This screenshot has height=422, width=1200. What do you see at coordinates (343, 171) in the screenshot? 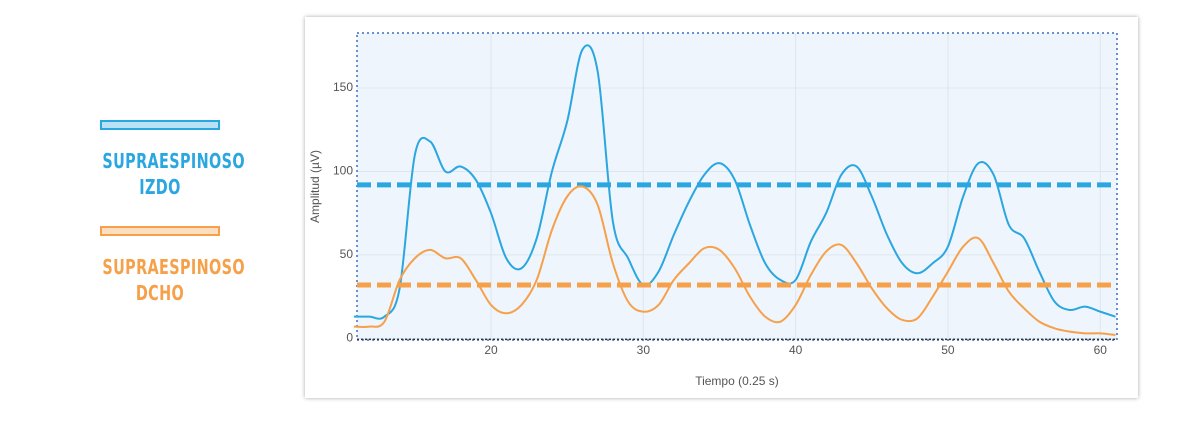
I see `y-tick-label: 100` at bounding box center [343, 171].